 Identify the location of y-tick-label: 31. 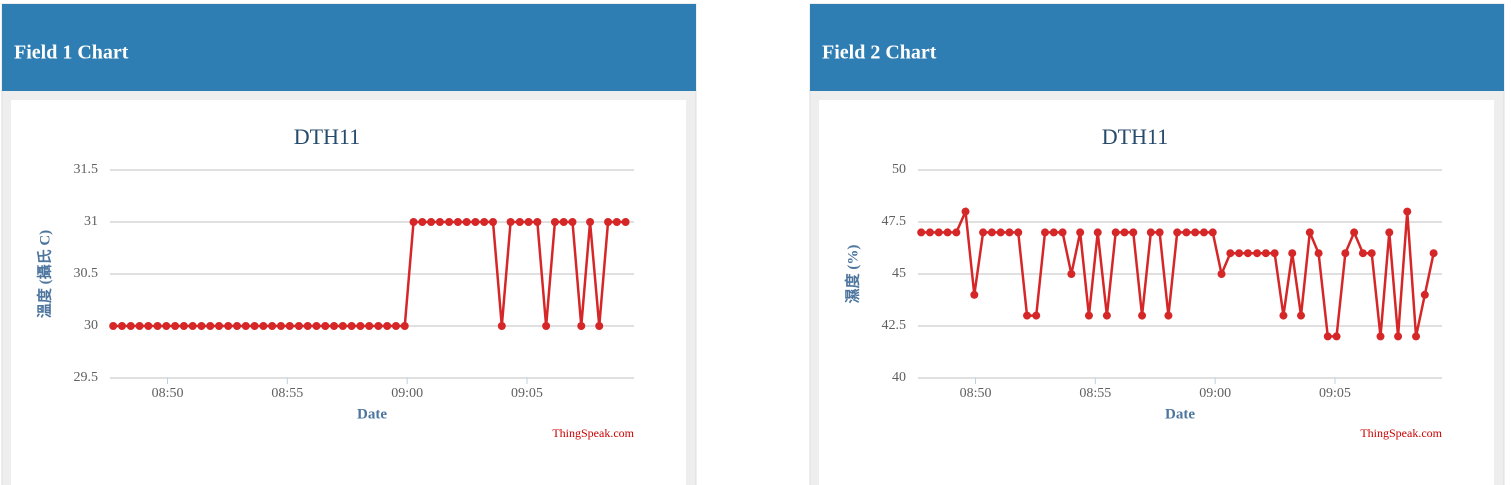
(91, 221).